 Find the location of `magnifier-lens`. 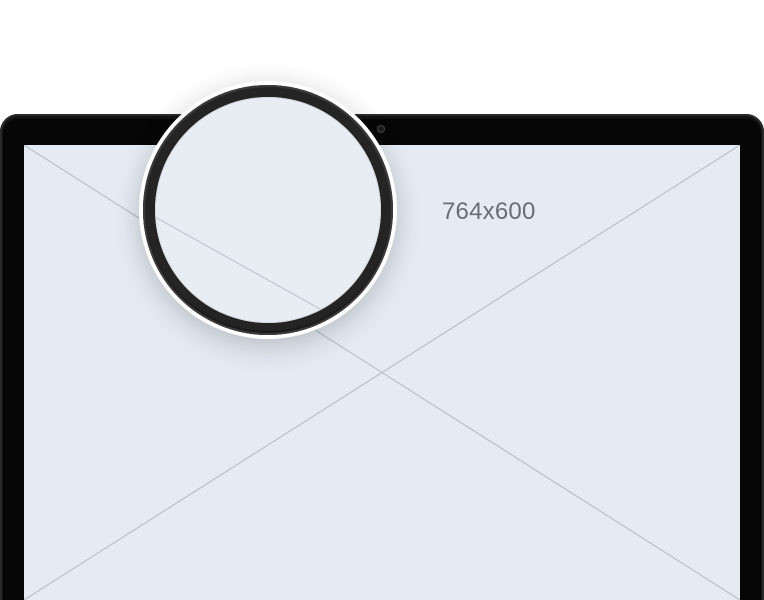

magnifier-lens is located at coordinates (268, 210).